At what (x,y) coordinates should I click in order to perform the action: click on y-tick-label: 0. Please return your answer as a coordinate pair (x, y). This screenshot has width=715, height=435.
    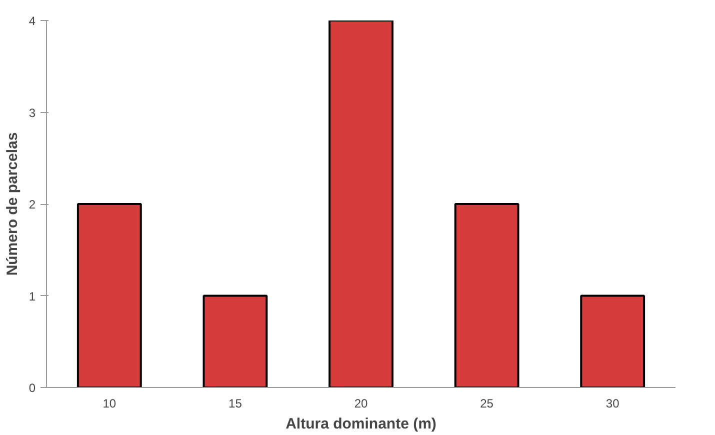
    Looking at the image, I should click on (32, 388).